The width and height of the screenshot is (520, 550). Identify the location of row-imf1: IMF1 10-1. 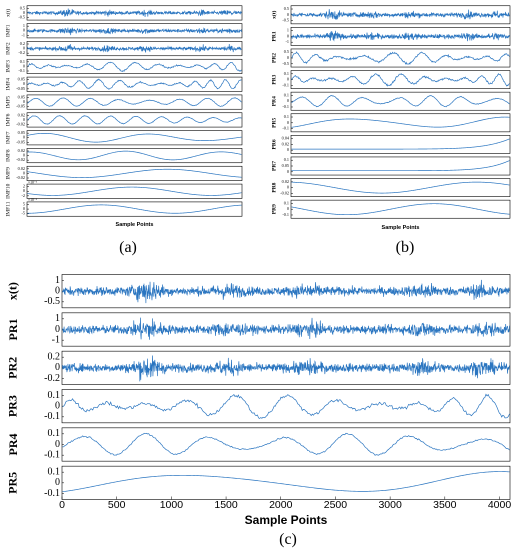
(124, 31).